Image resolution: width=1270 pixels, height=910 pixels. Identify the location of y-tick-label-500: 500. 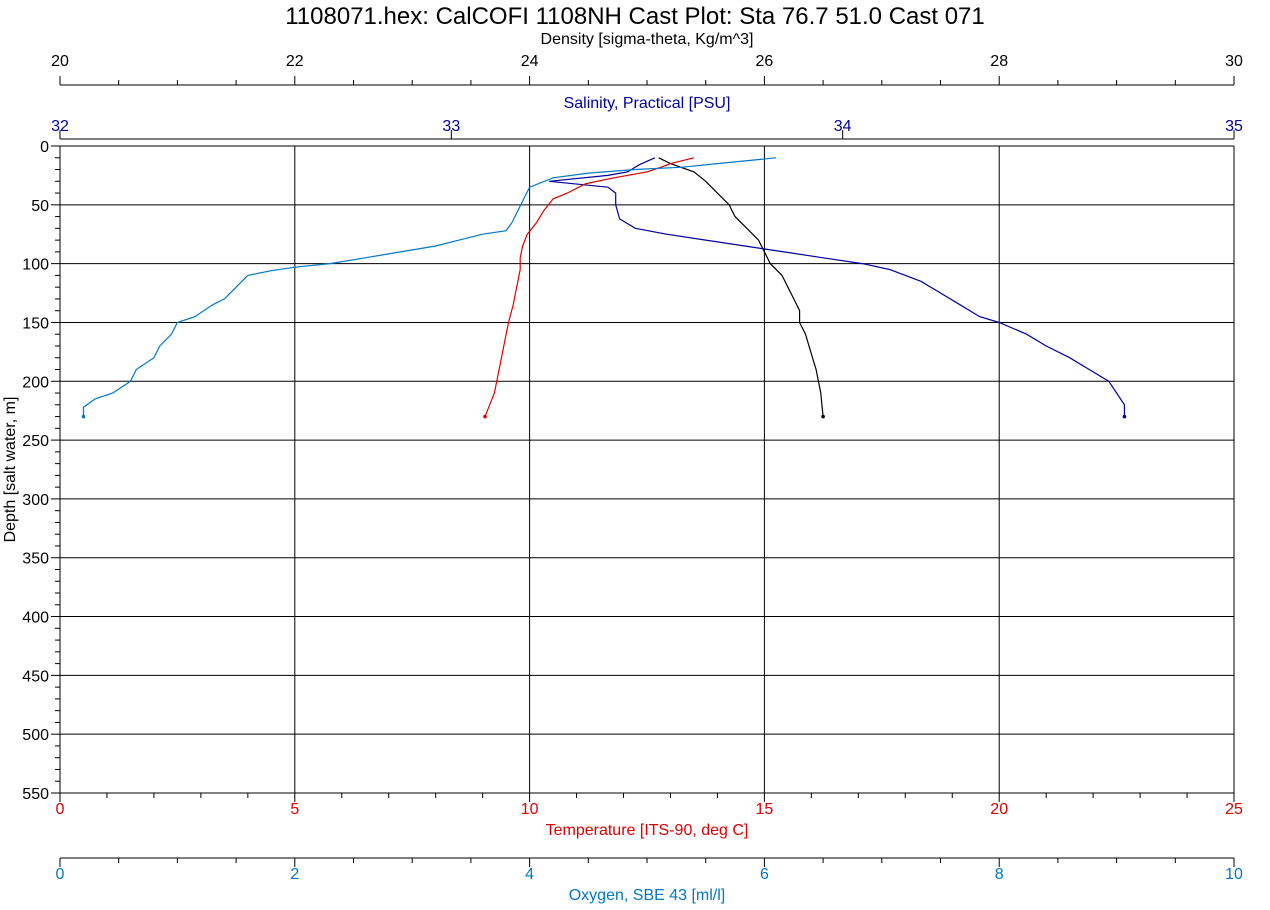
(35, 735).